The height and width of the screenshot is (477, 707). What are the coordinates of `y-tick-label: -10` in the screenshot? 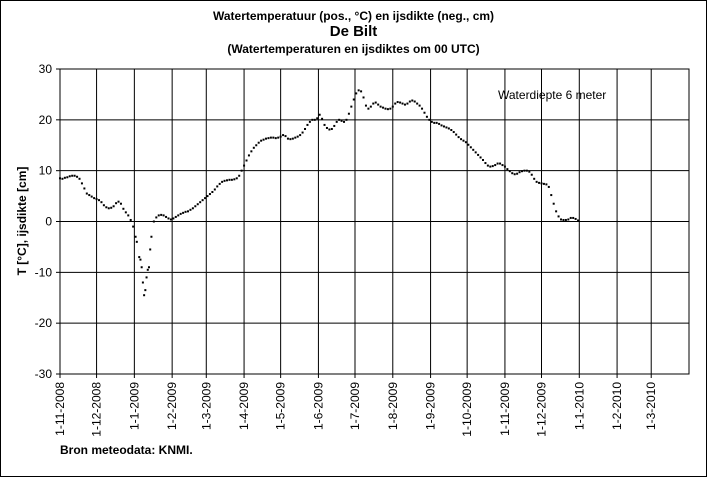 It's located at (44, 272).